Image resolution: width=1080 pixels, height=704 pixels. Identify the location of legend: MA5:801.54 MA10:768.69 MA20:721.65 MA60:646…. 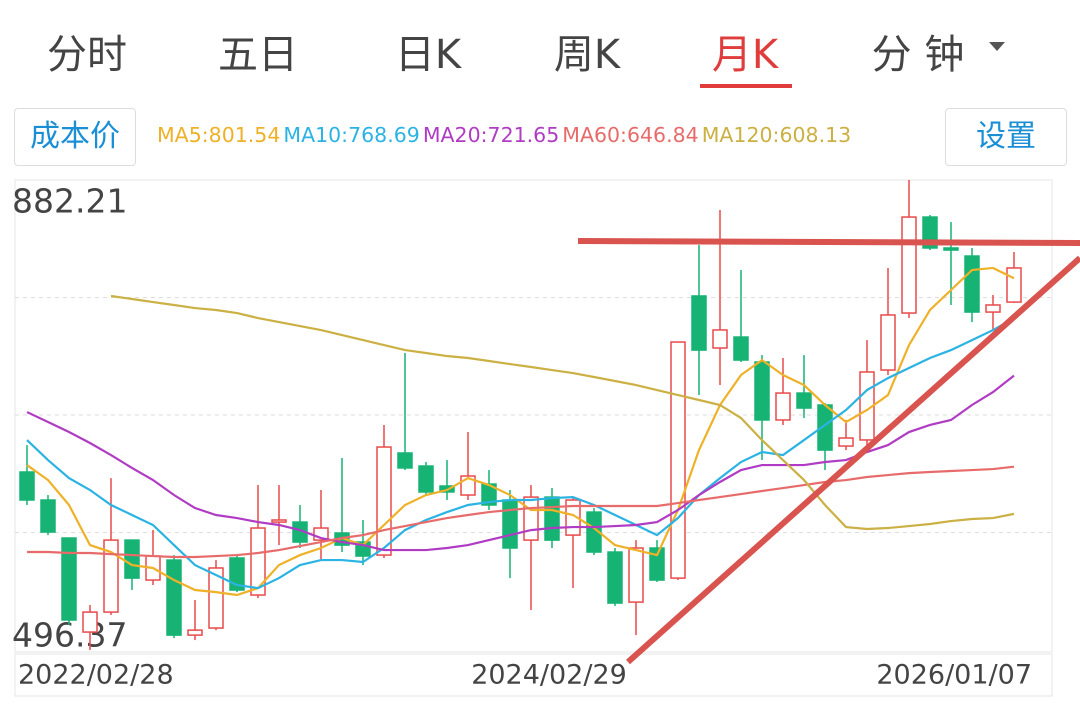
(504, 135).